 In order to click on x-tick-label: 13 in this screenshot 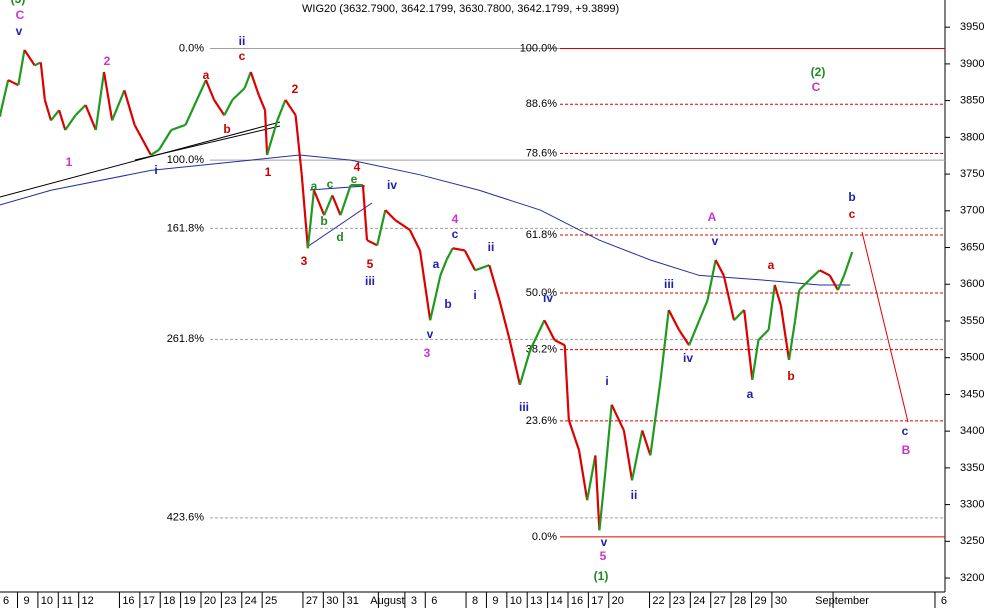, I will do `click(536, 601)`.